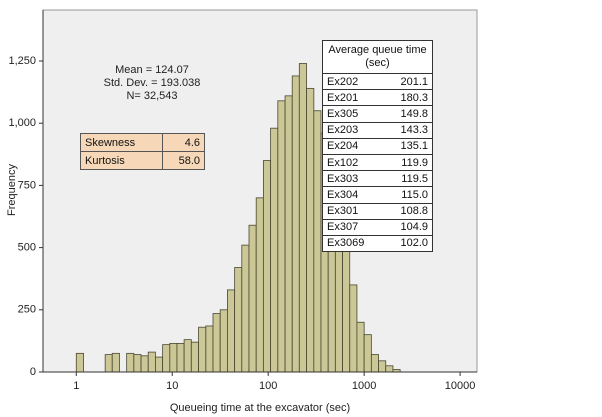  What do you see at coordinates (408, 227) in the screenshot?
I see `table-cell: 104.9` at bounding box center [408, 227].